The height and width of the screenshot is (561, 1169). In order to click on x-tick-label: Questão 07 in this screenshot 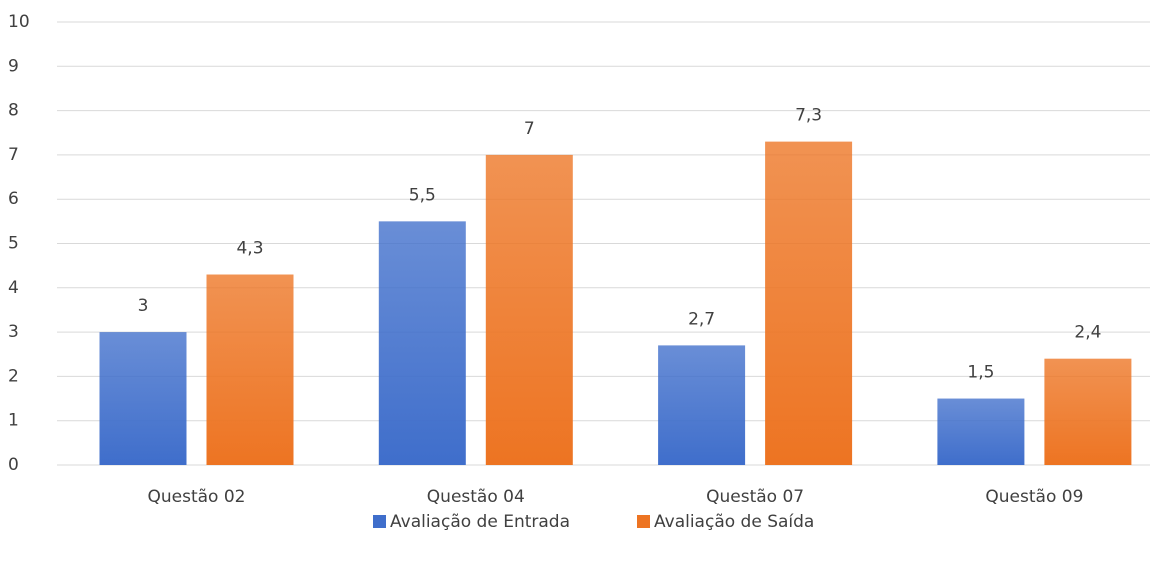, I will do `click(755, 497)`.